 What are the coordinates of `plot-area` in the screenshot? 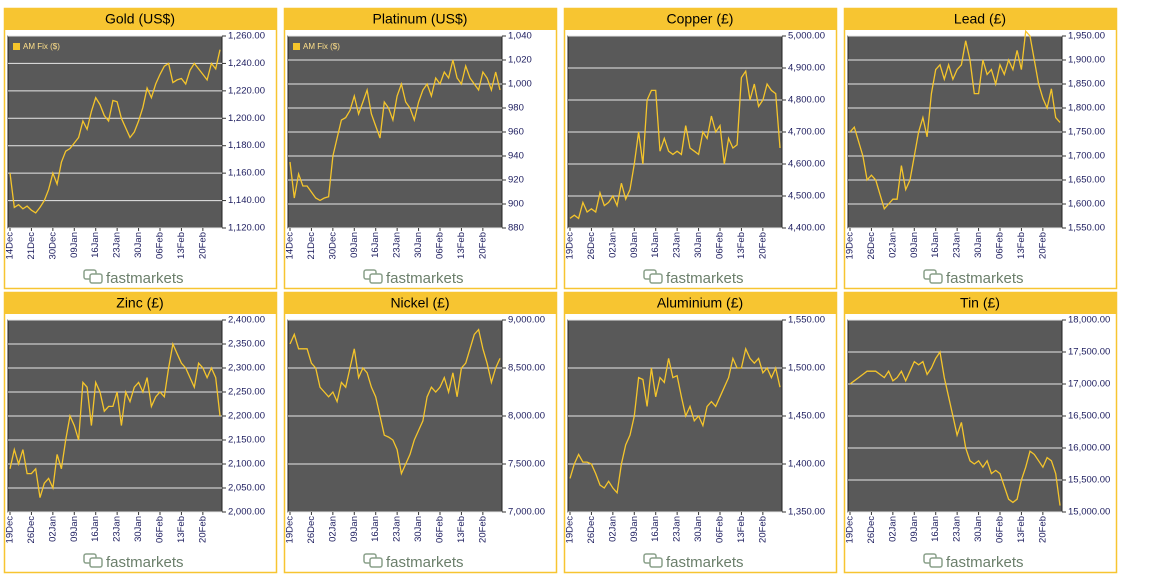 It's located at (115, 132).